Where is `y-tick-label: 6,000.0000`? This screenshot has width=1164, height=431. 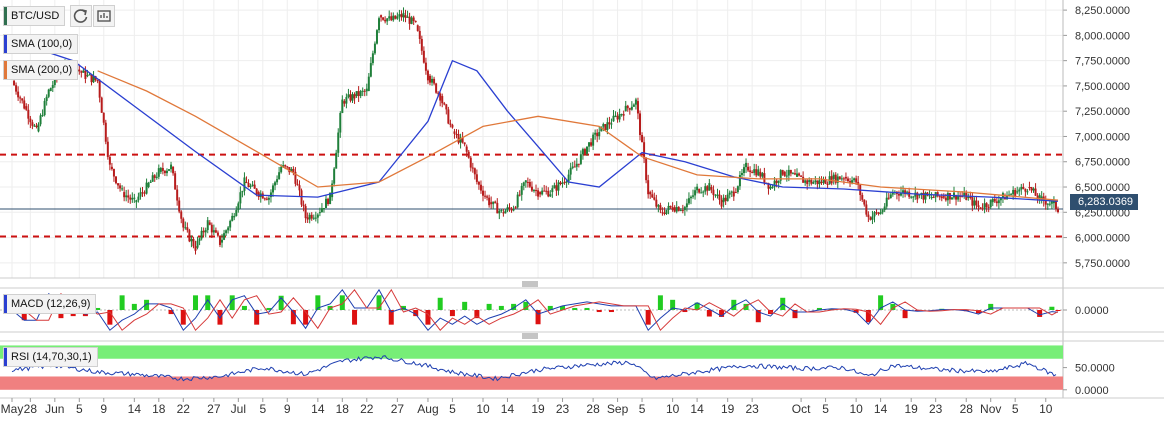
y-tick-label: 6,000.0000 is located at coordinates (1102, 239).